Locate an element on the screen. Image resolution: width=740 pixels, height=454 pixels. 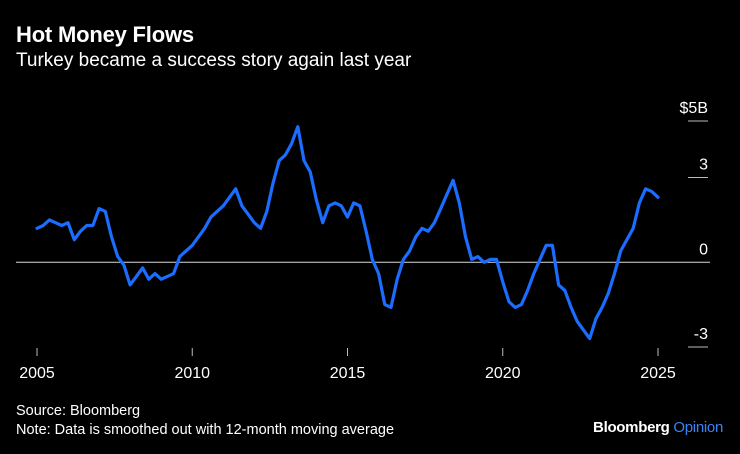
y-tick-label: -3 is located at coordinates (701, 334).